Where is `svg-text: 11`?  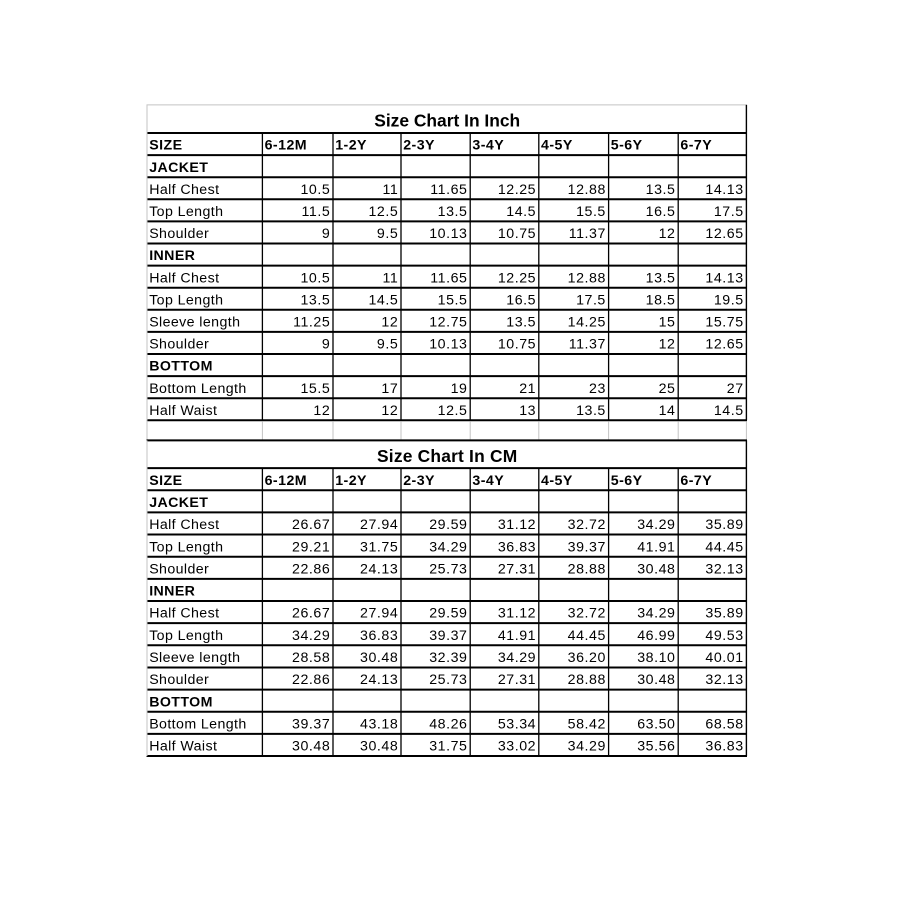 svg-text: 11 is located at coordinates (390, 190).